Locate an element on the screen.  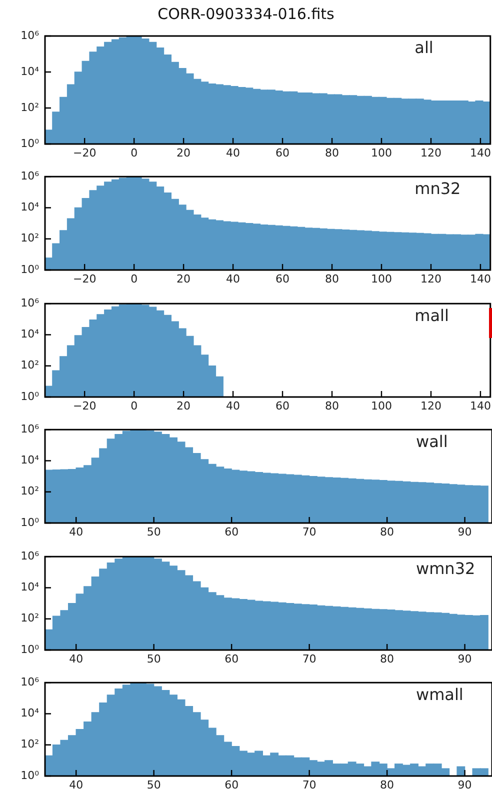
annotation: mn32 is located at coordinates (437, 188).